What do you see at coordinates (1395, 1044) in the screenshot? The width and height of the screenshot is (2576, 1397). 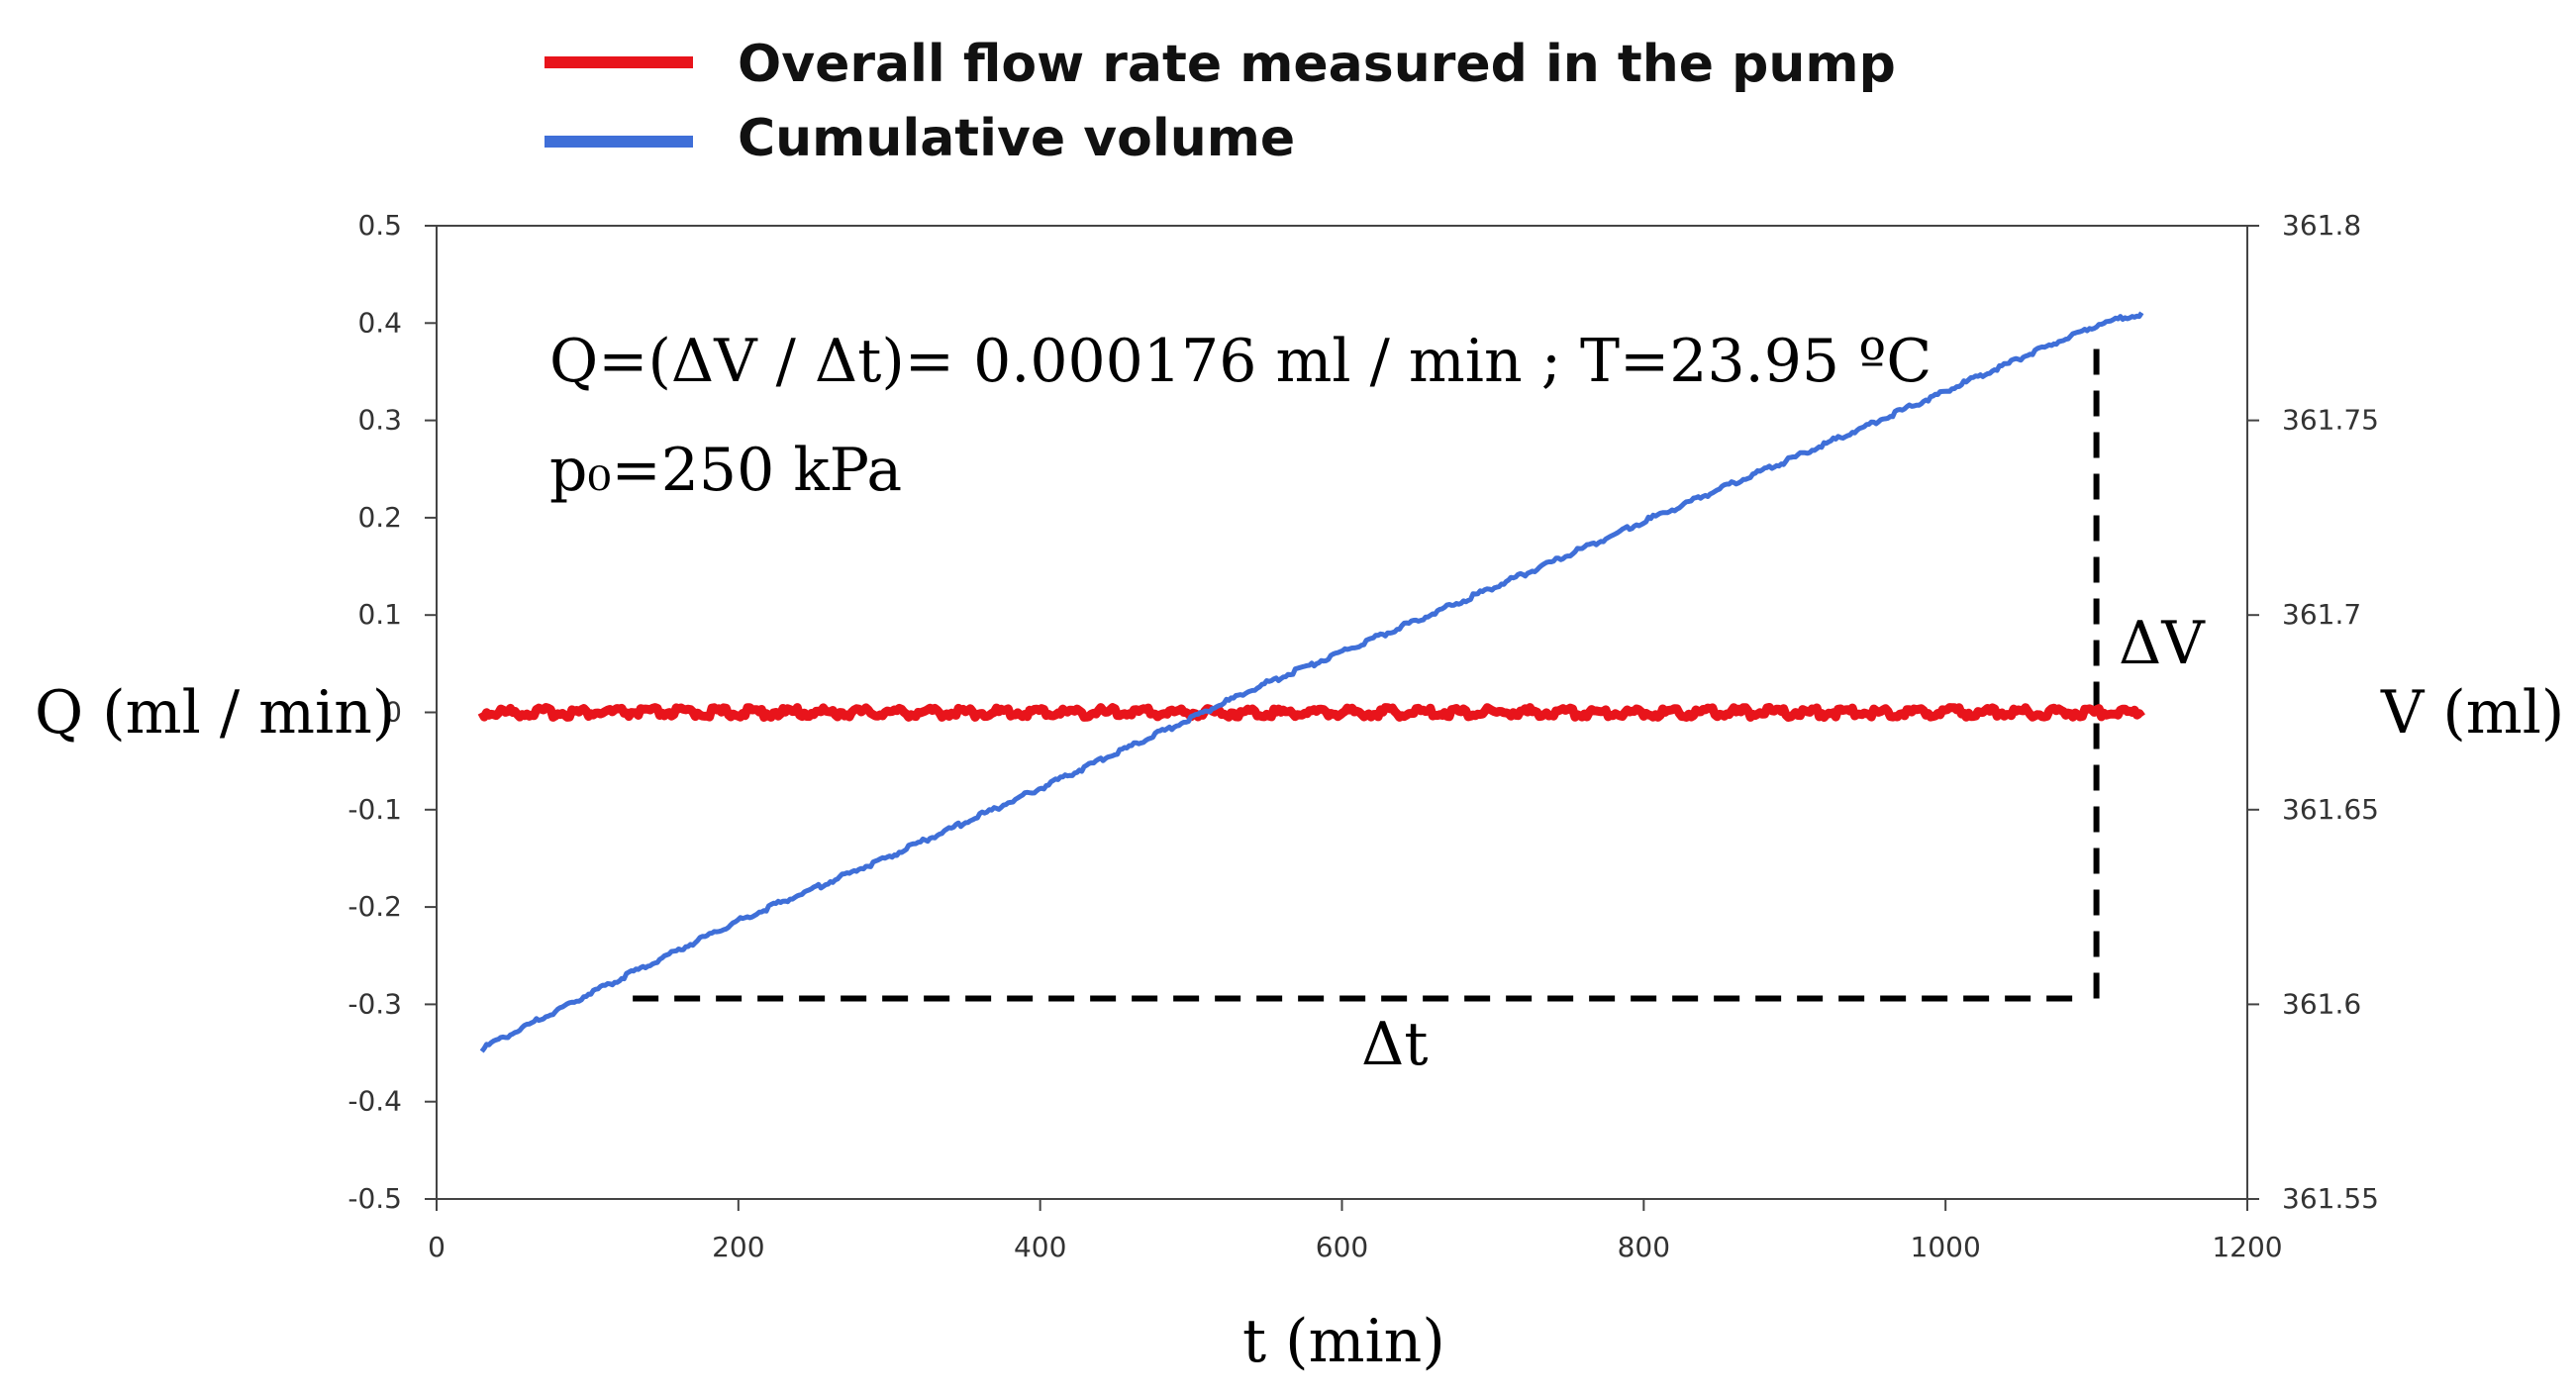 I see `delta-t-label: Δt` at bounding box center [1395, 1044].